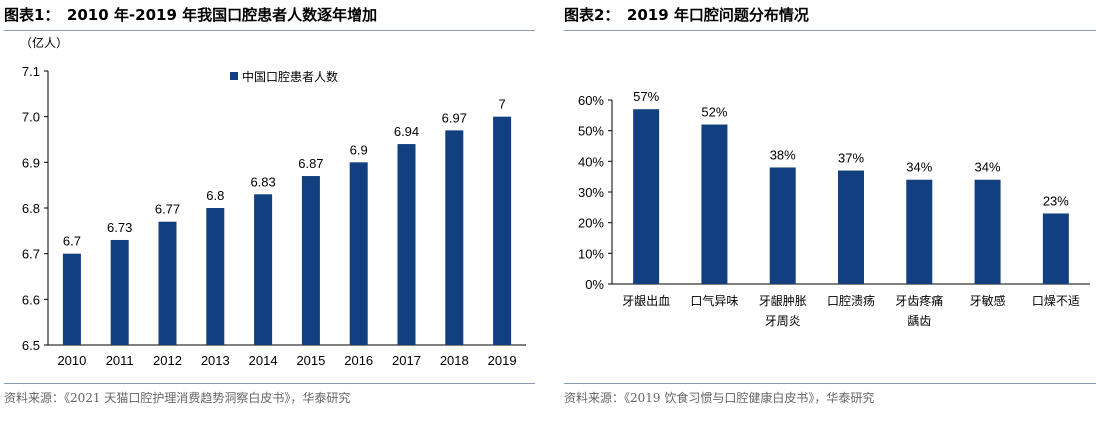  Describe the element at coordinates (646, 96) in the screenshot. I see `data-label: 57%` at that location.